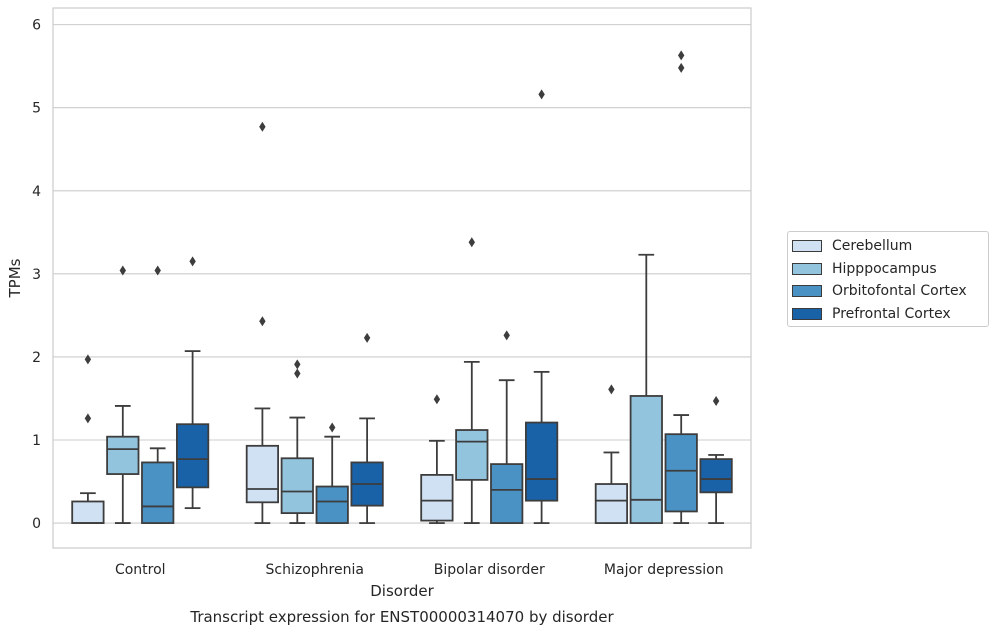 The width and height of the screenshot is (999, 634). I want to click on x-tick-label: Schizophrenia, so click(315, 570).